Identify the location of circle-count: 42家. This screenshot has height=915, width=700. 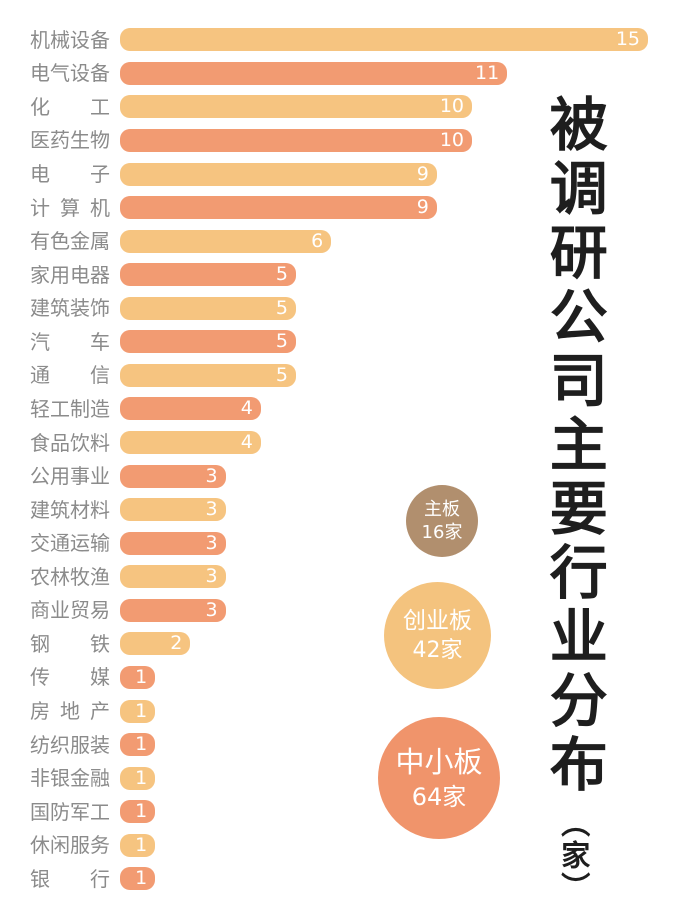
(437, 650).